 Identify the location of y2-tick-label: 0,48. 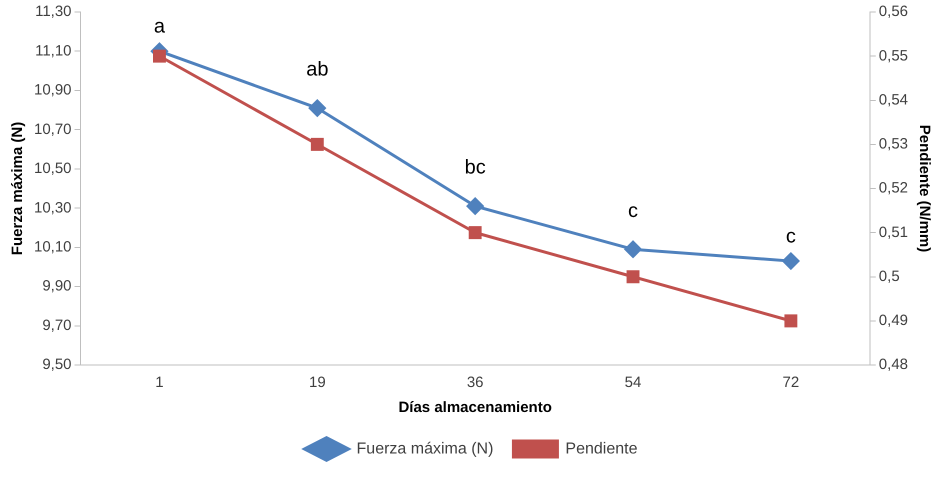
(893, 365).